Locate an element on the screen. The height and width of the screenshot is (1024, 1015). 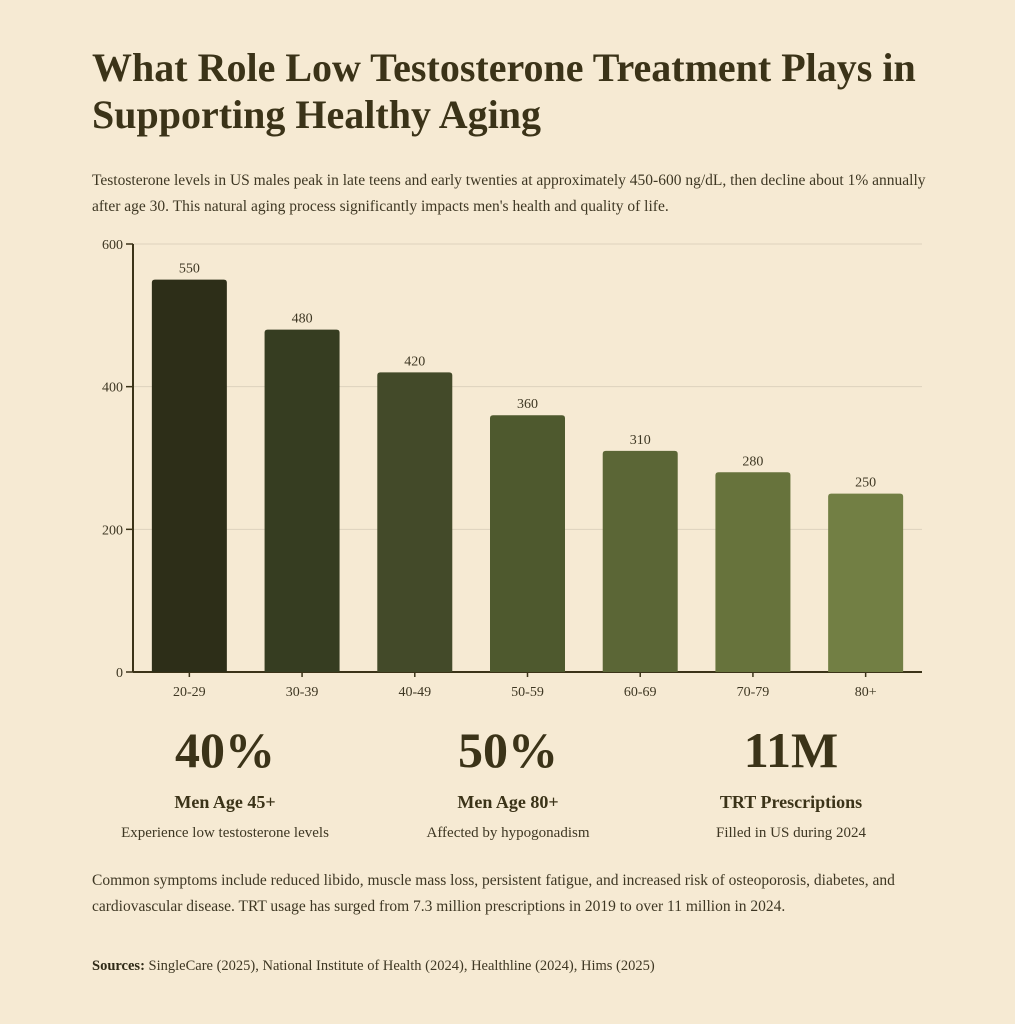
bar-value-label: 420 is located at coordinates (414, 361).